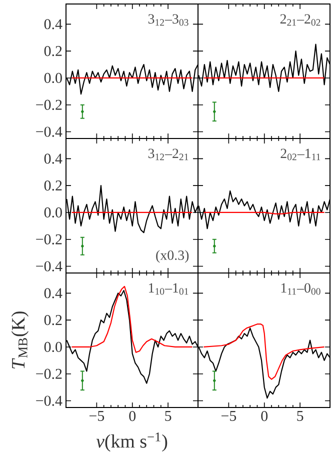 The height and width of the screenshot is (457, 332). I want to click on text: 2$_{21}$–2$_{02}$, so click(300, 20).